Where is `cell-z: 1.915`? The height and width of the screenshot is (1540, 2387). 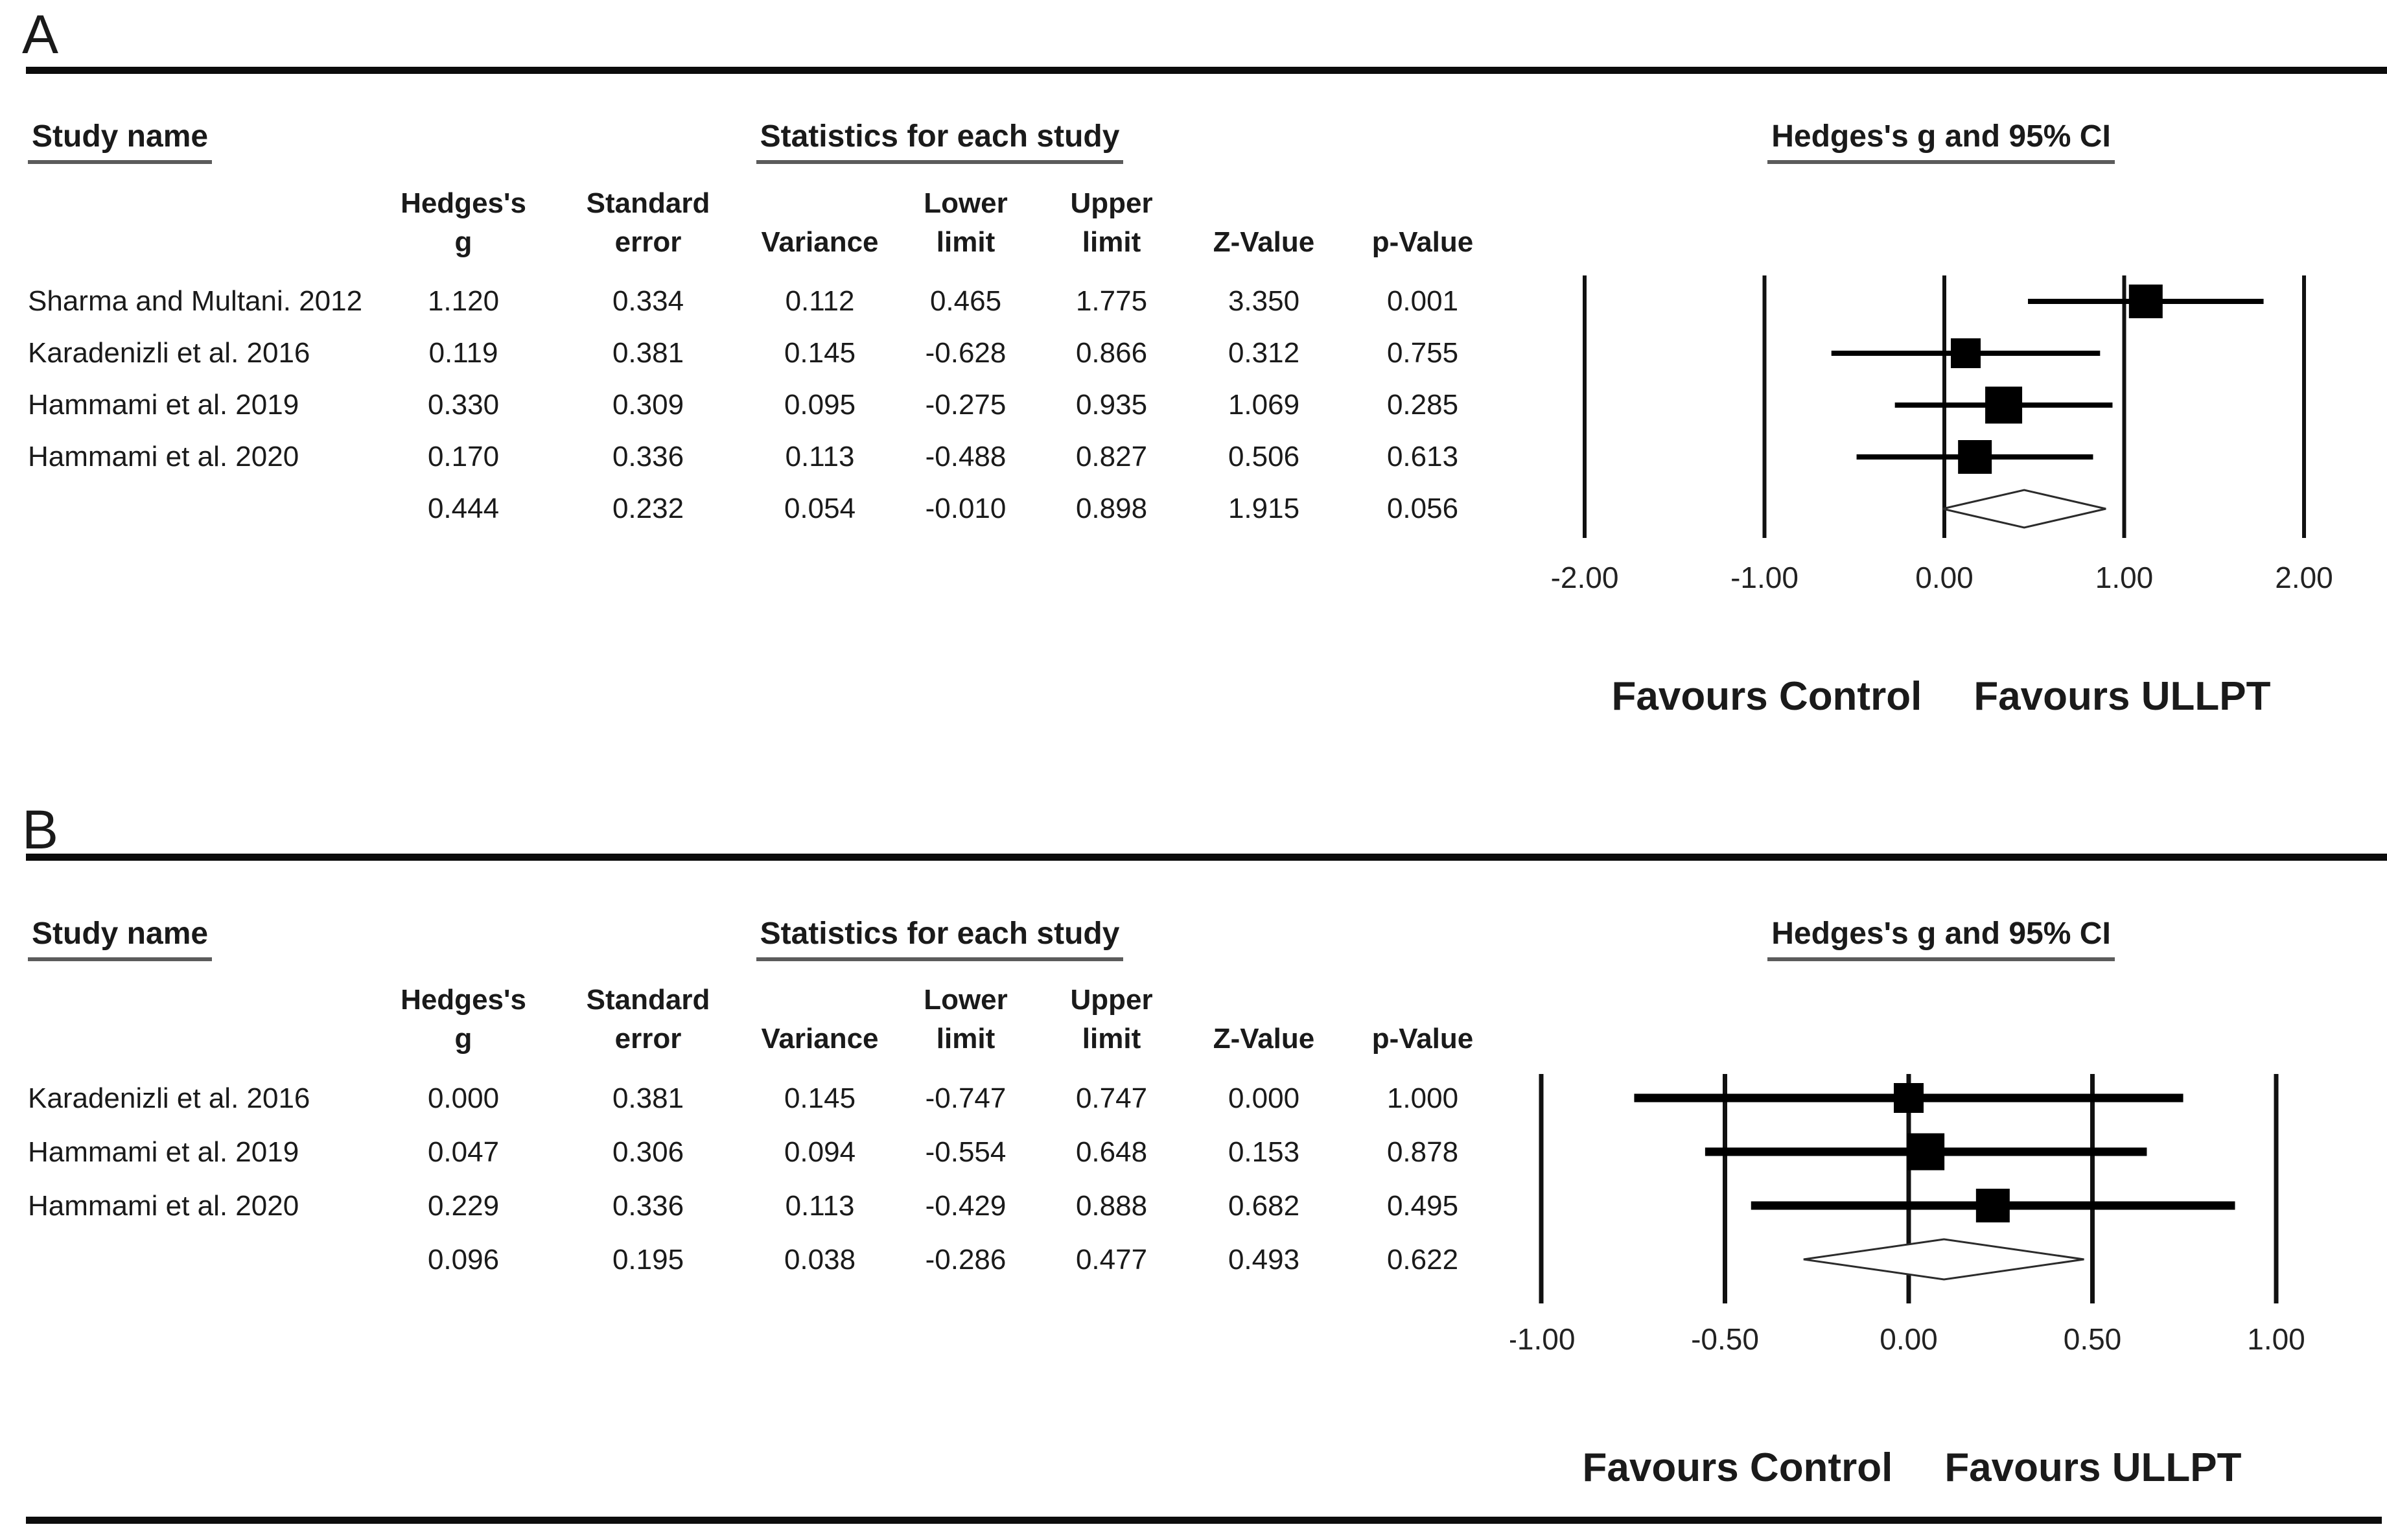 cell-z: 1.915 is located at coordinates (1264, 509).